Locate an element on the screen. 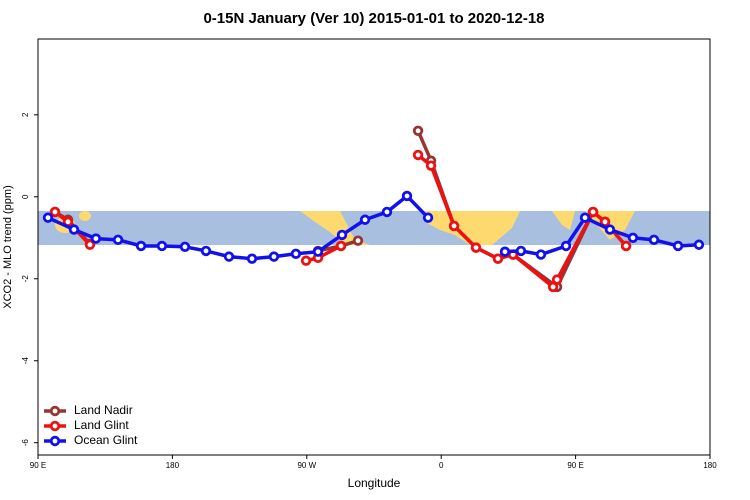 This screenshot has width=750, height=500. x-axis-label: Longitude is located at coordinates (374, 483).